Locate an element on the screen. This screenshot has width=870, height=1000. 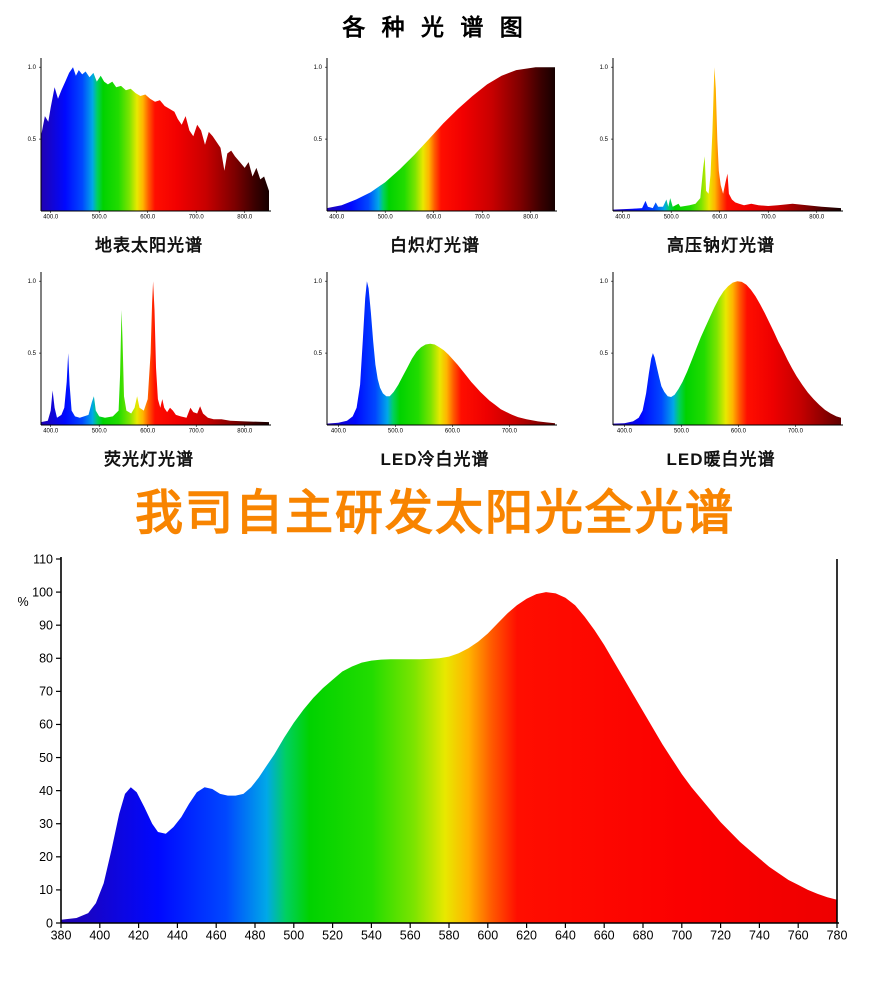
svg-text: 660 is located at coordinates (604, 935).